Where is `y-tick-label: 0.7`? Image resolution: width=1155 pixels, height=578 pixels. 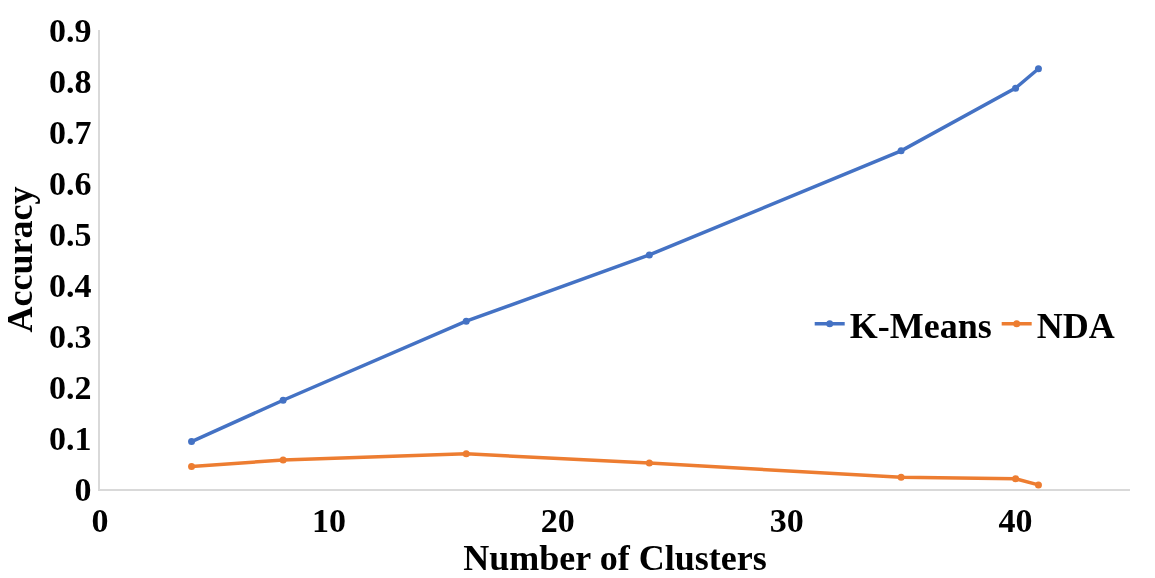 y-tick-label: 0.7 is located at coordinates (70, 132).